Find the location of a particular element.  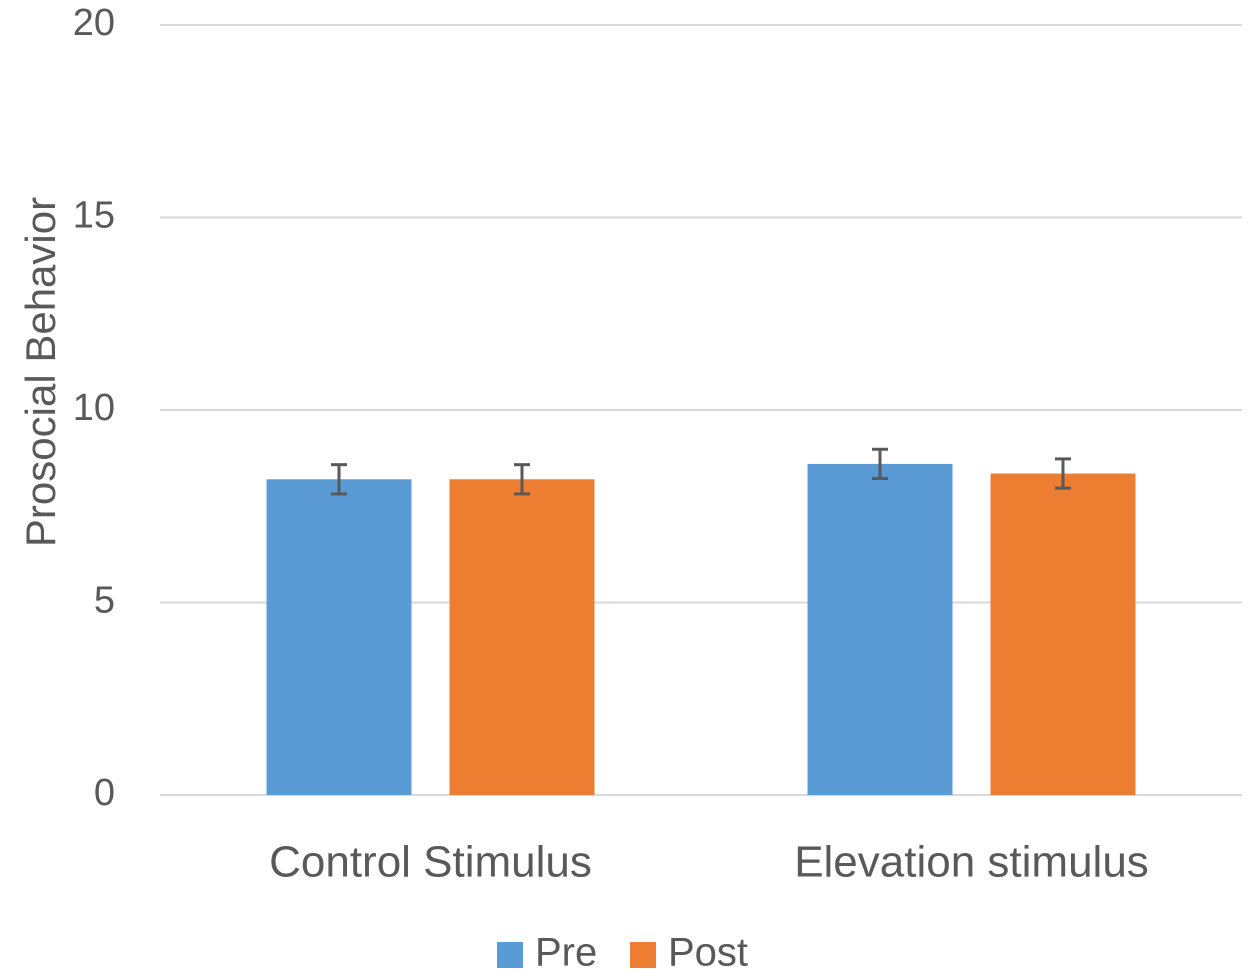

legend-swatch-post is located at coordinates (643, 955).